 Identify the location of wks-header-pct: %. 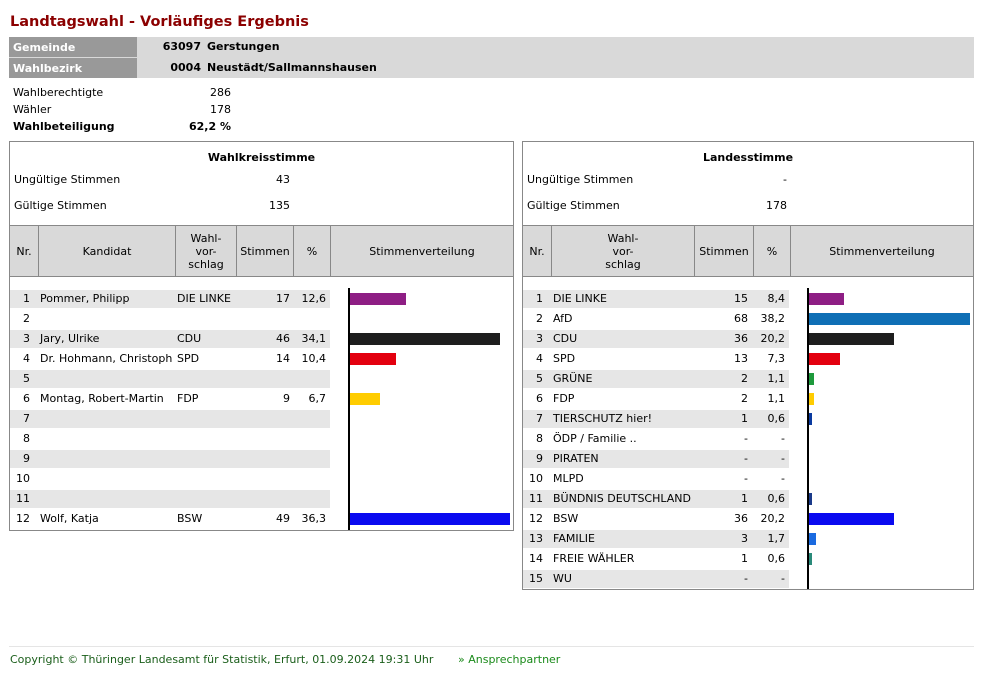
(311, 251).